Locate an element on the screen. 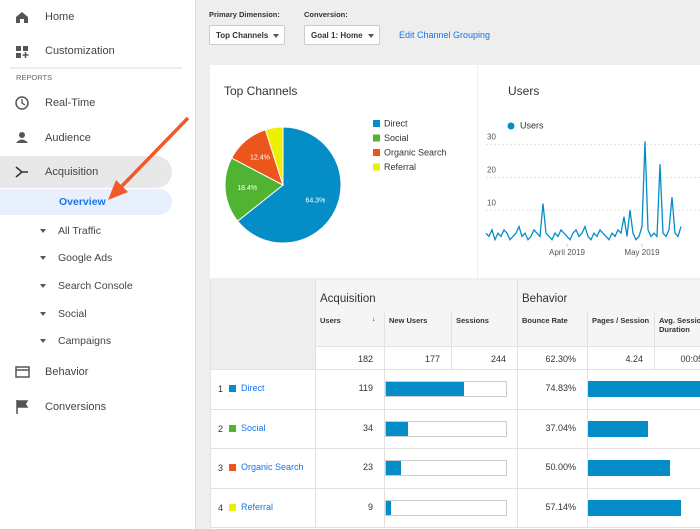 Image resolution: width=700 pixels, height=529 pixels. row-channel: Referral is located at coordinates (257, 506).